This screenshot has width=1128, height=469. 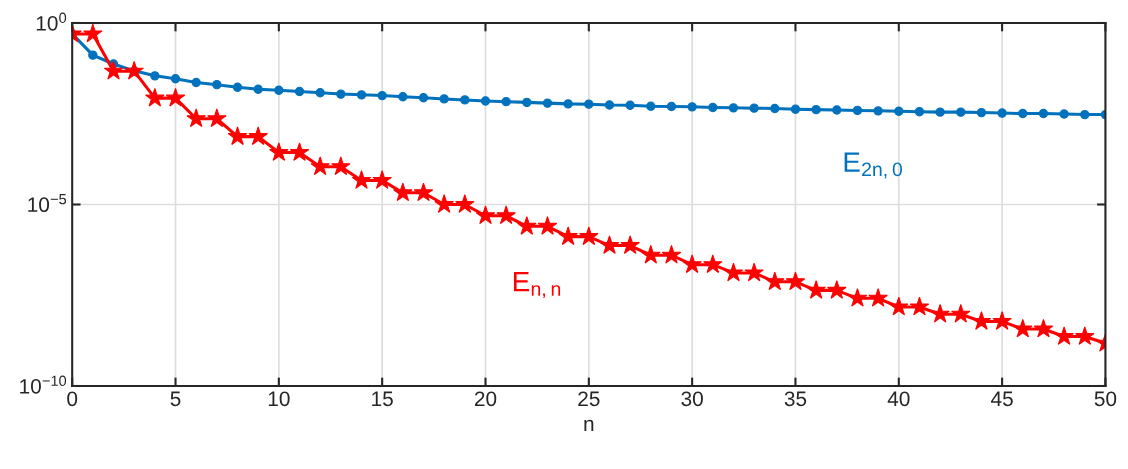 I want to click on x-tick-label: 15, so click(x=382, y=399).